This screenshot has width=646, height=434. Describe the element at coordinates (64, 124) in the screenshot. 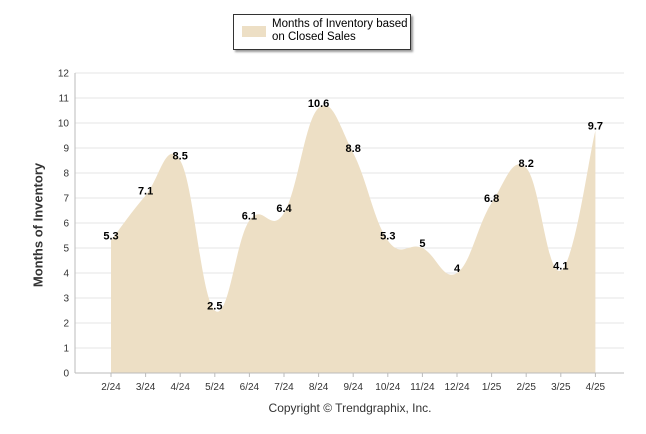

I see `y-tick-label: 10` at that location.